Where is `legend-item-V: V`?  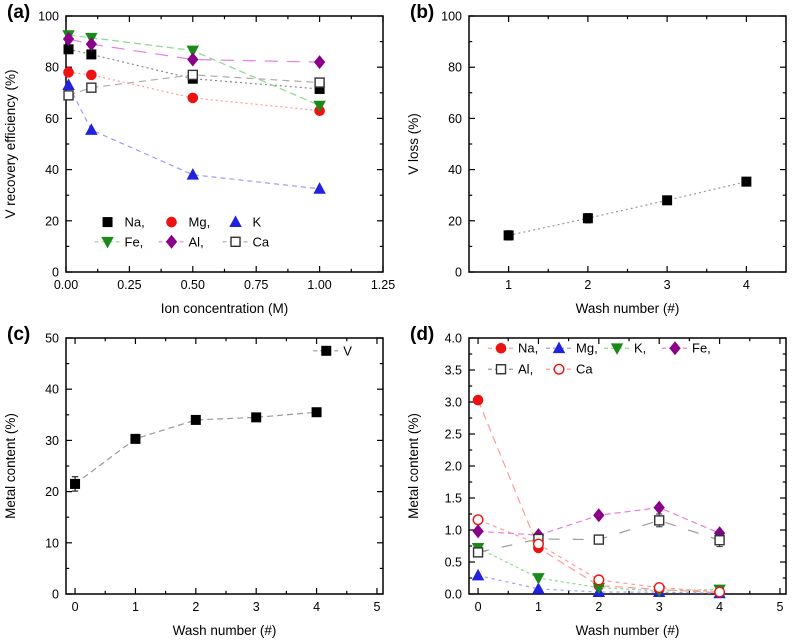
legend-item-V: V is located at coordinates (332, 350).